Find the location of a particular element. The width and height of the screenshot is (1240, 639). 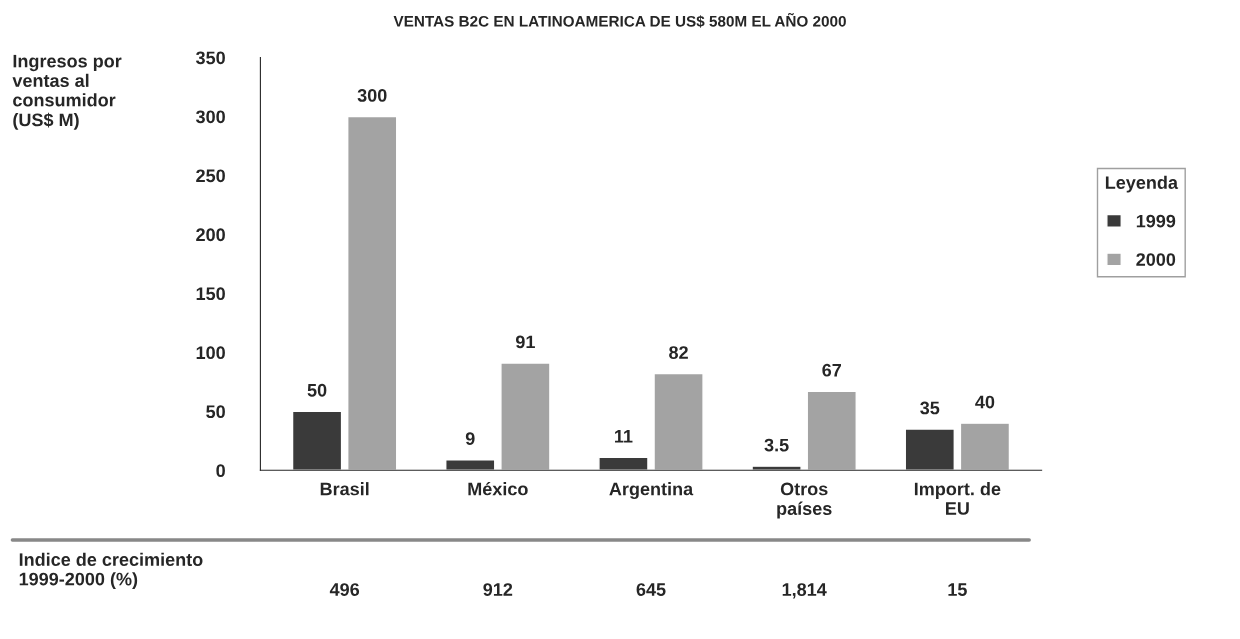

chart-title: VENTAS B2C EN LATINOAMERICA DE US$ 580M EL AÑO 2000 is located at coordinates (619, 20).